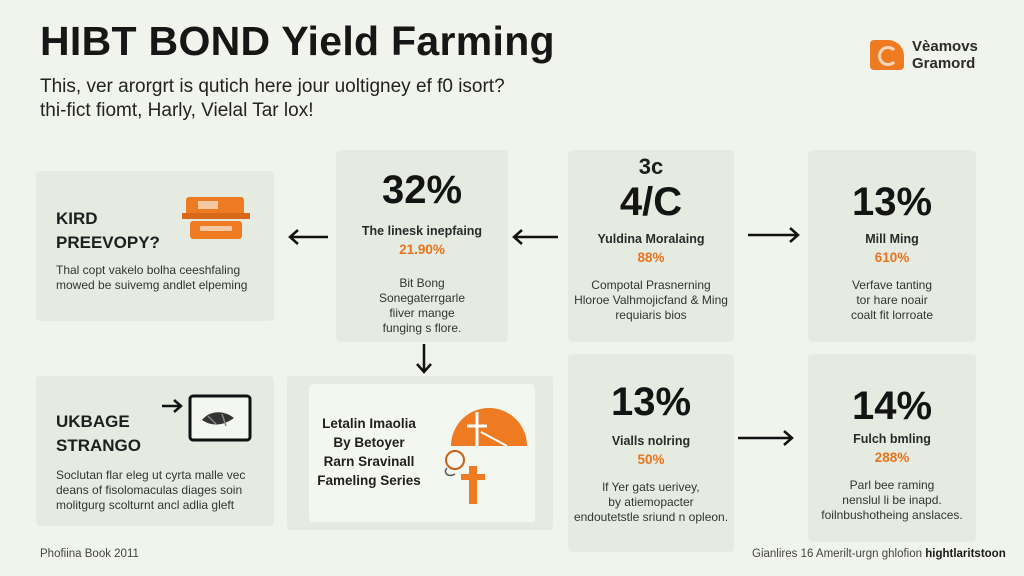  Describe the element at coordinates (651, 402) in the screenshot. I see `card-13-bottom-value: 13%` at that location.